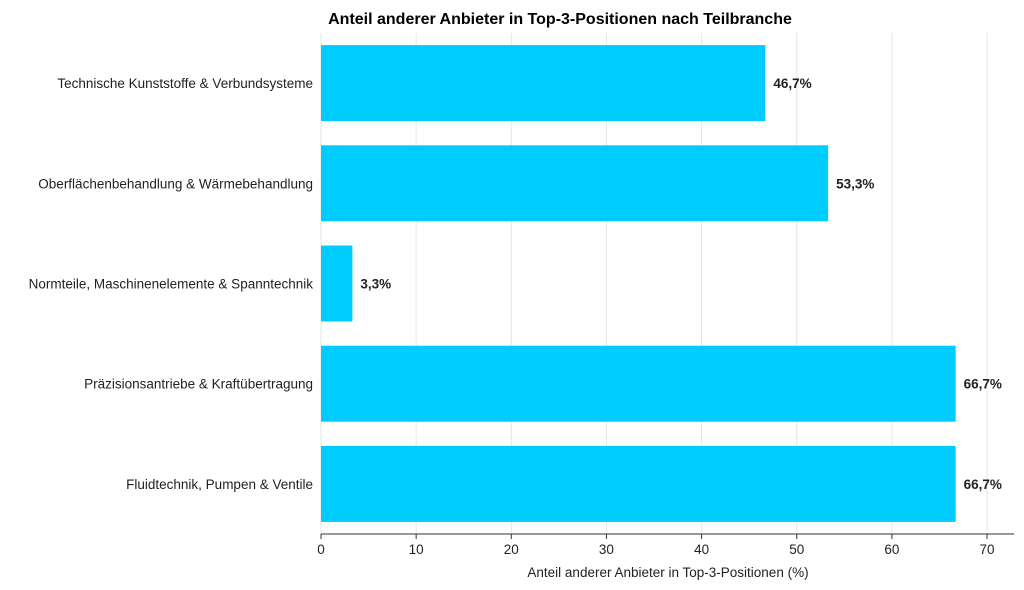 This screenshot has width=1024, height=590. Describe the element at coordinates (665, 545) in the screenshot. I see `x-axis: 0 10 20 30 40 50 60 70` at that location.